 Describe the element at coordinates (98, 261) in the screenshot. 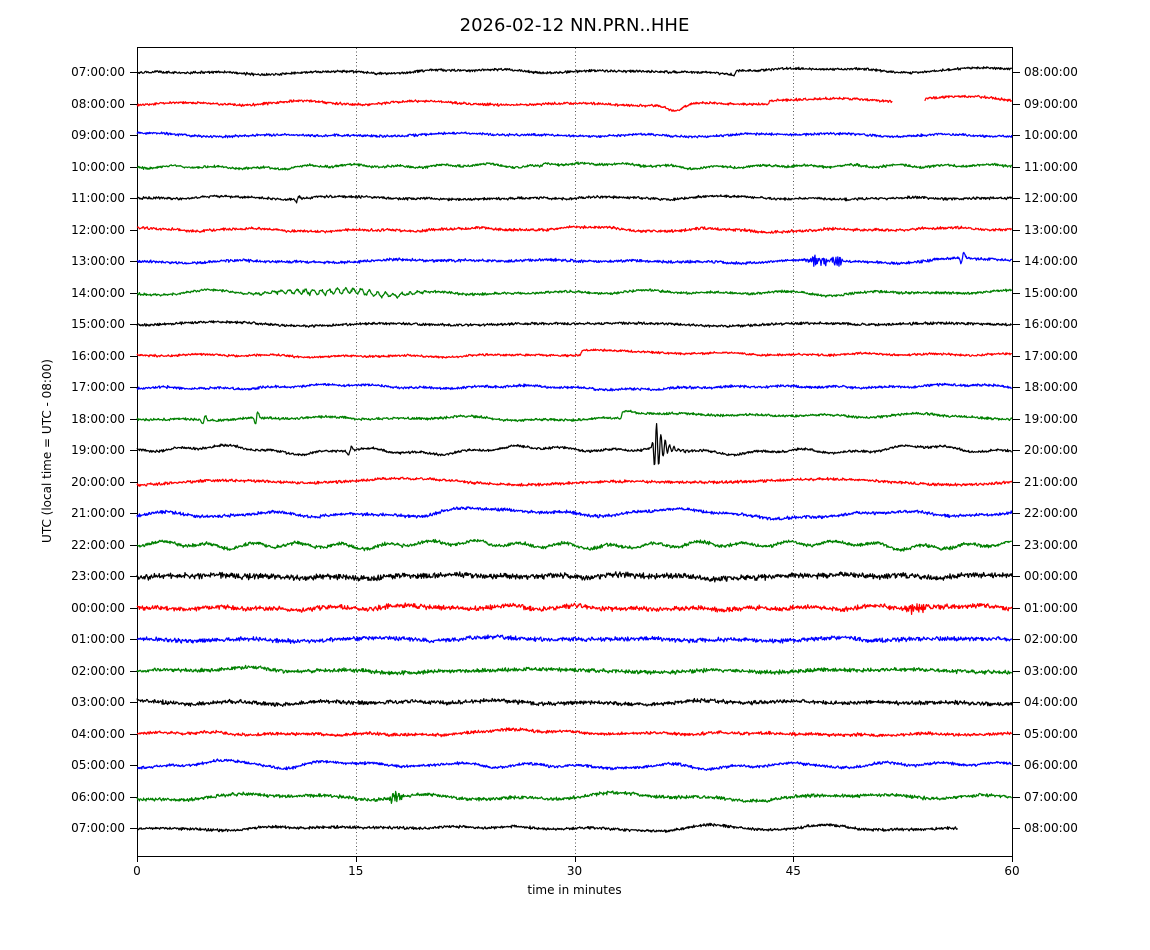

I see `row-label-left: 13:00:00` at that location.